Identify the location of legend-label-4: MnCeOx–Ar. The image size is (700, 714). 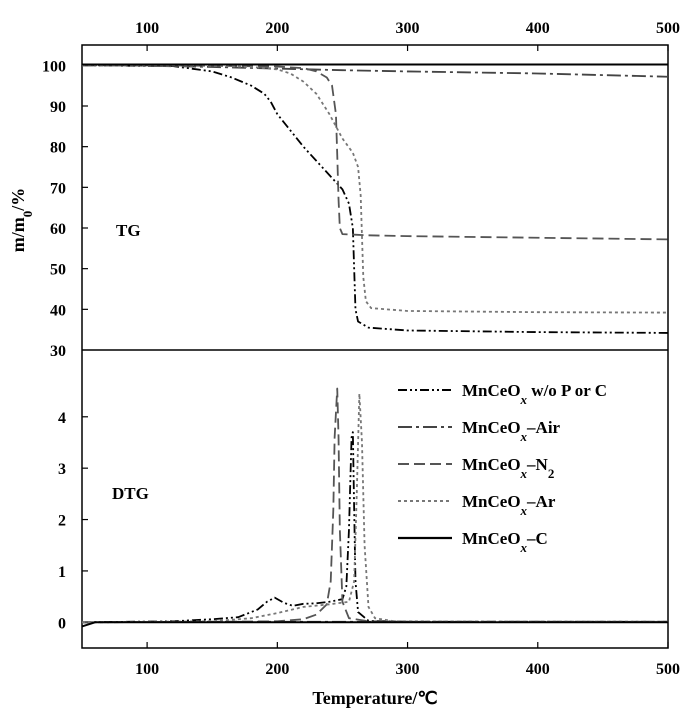
(509, 505).